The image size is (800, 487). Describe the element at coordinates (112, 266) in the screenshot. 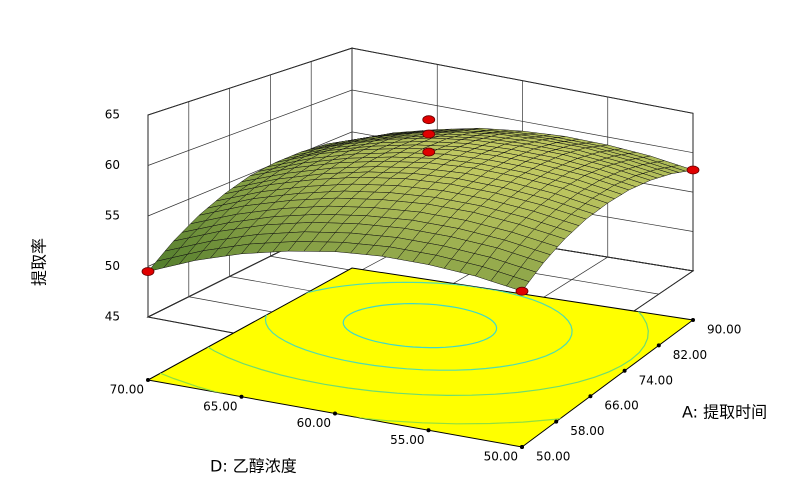

I see `z-tick-label: 50` at that location.